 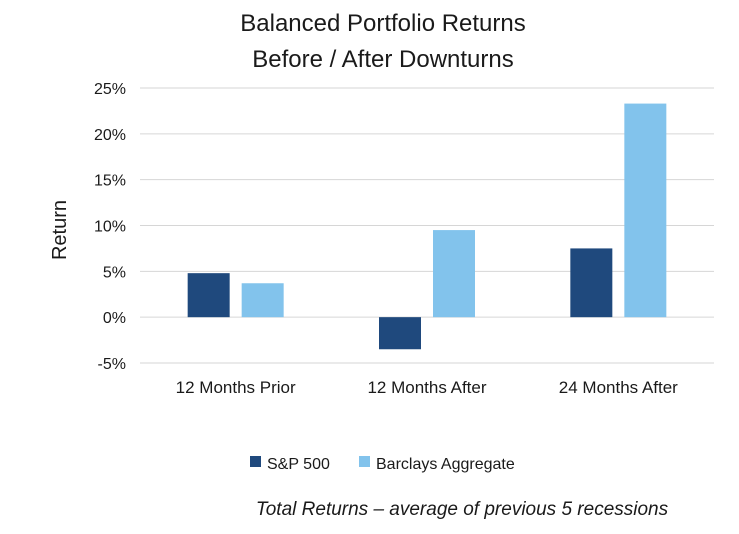 What do you see at coordinates (114, 318) in the screenshot?
I see `y-tick-label: 0%` at bounding box center [114, 318].